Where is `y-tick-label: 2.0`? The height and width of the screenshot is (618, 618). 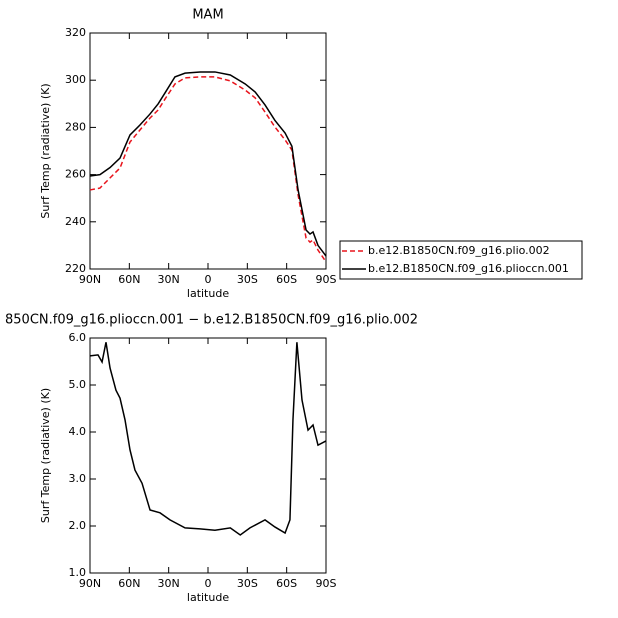
y-tick-label: 2.0 is located at coordinates (78, 525).